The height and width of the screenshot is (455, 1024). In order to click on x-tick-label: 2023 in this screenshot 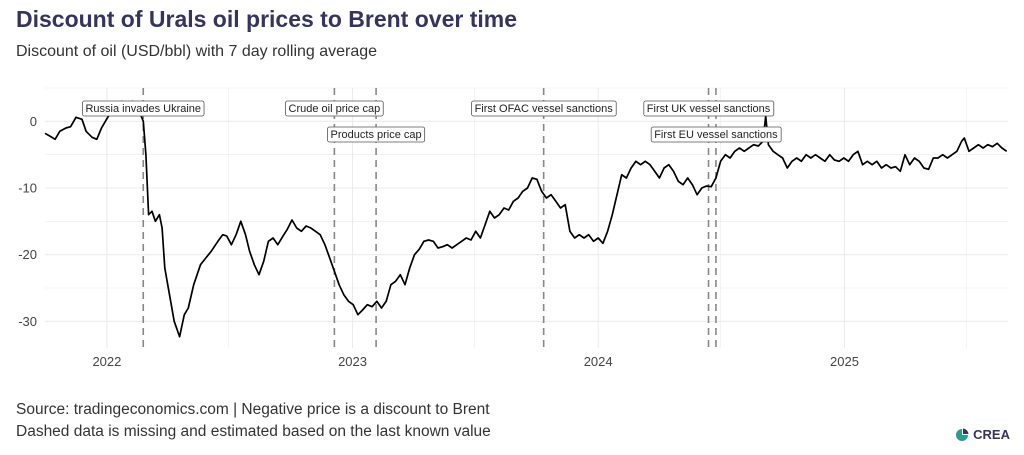, I will do `click(352, 361)`.